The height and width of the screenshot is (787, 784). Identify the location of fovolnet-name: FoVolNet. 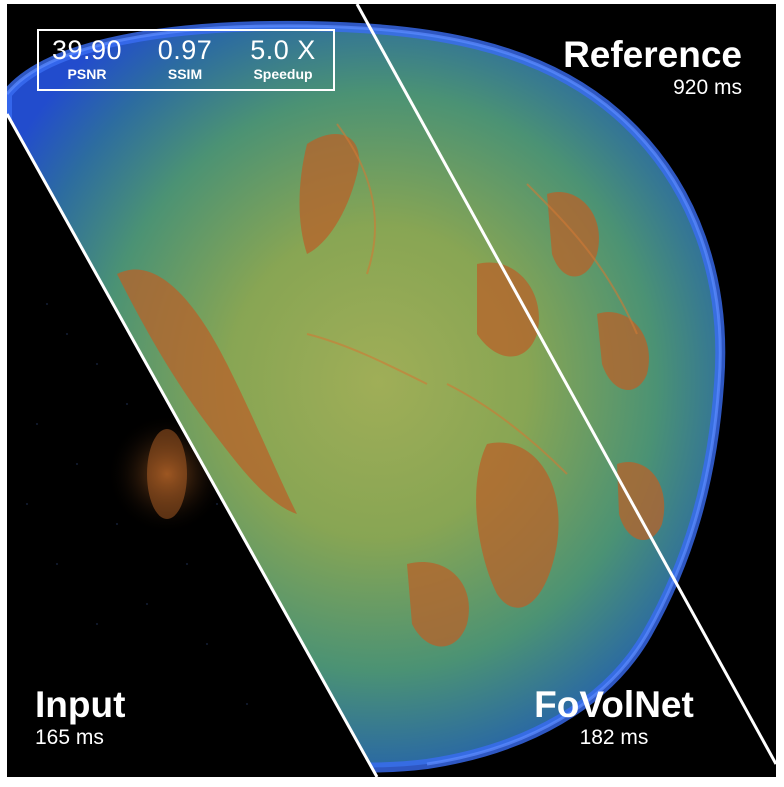
(614, 704).